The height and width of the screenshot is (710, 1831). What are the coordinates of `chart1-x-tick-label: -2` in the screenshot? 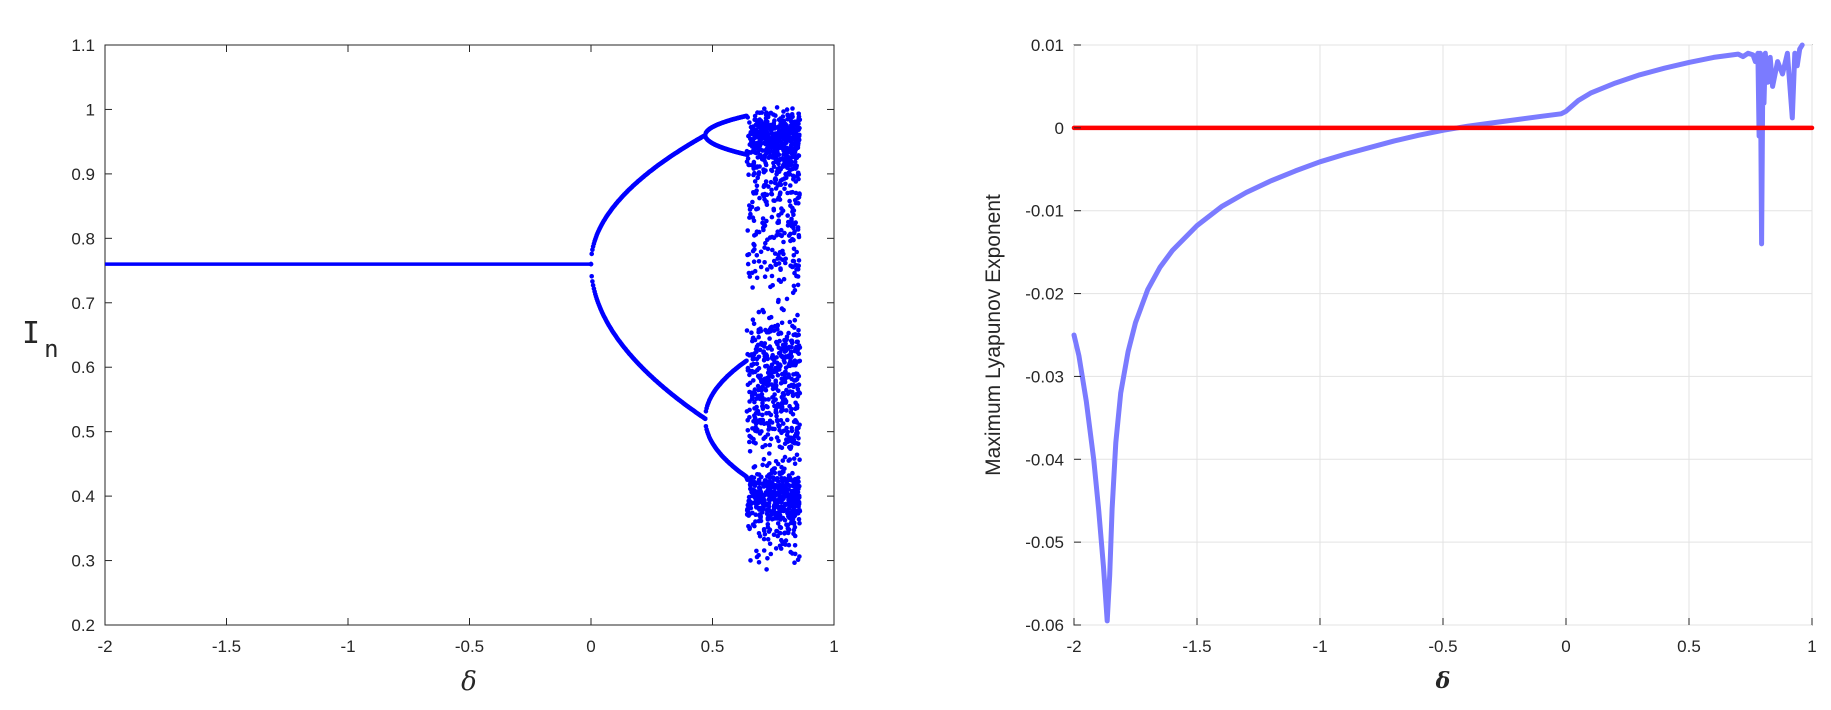 It's located at (104, 646).